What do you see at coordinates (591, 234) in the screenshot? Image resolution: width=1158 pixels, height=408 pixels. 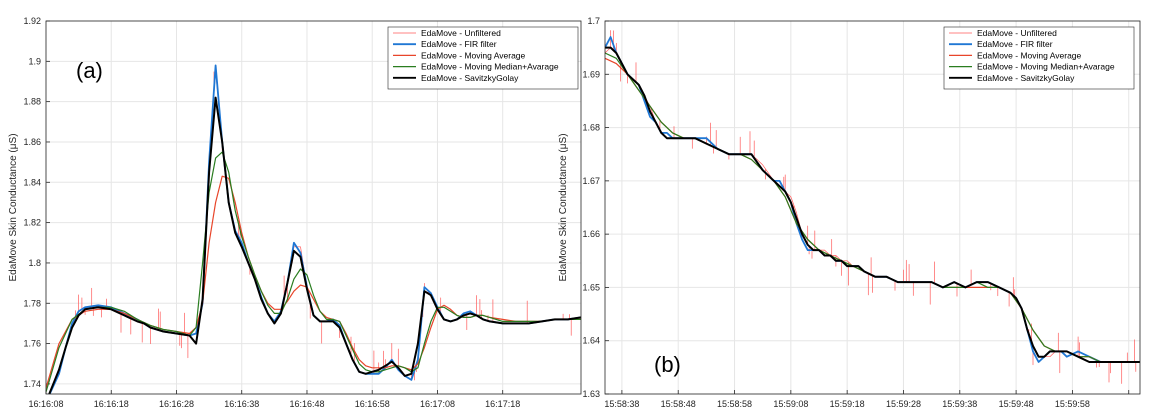 I see `y-tick-label: 1.66` at bounding box center [591, 234].